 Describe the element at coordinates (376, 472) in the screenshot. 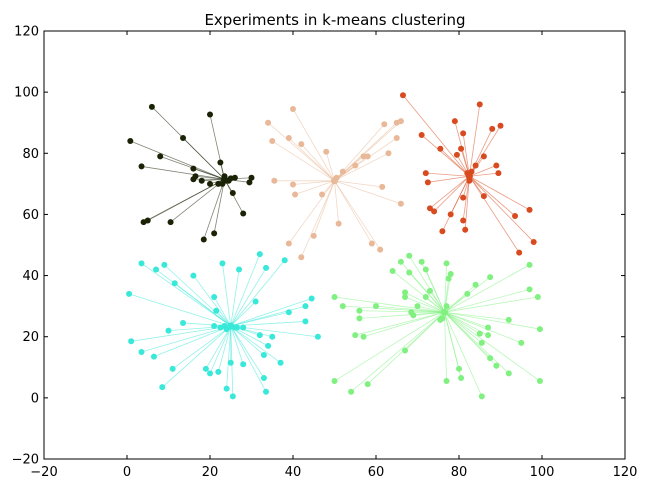

I see `x-tick-label-4: 60` at that location.